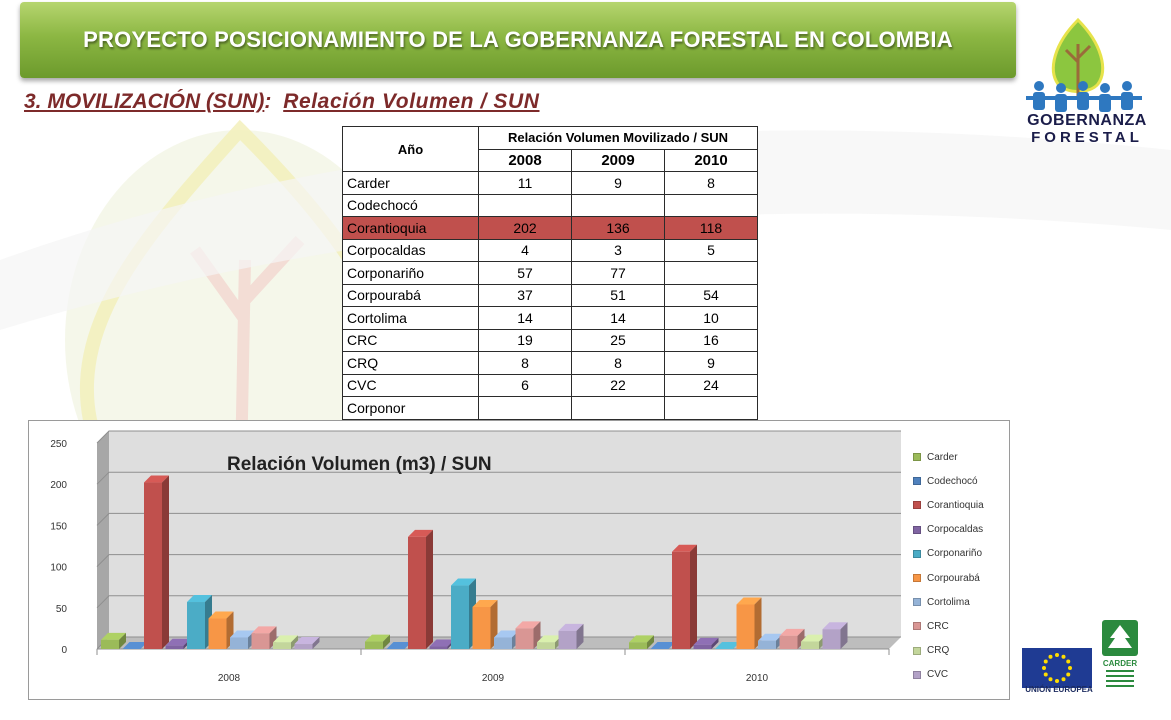 This screenshot has height=720, width=1171. I want to click on year-2008-header: 2008, so click(525, 160).